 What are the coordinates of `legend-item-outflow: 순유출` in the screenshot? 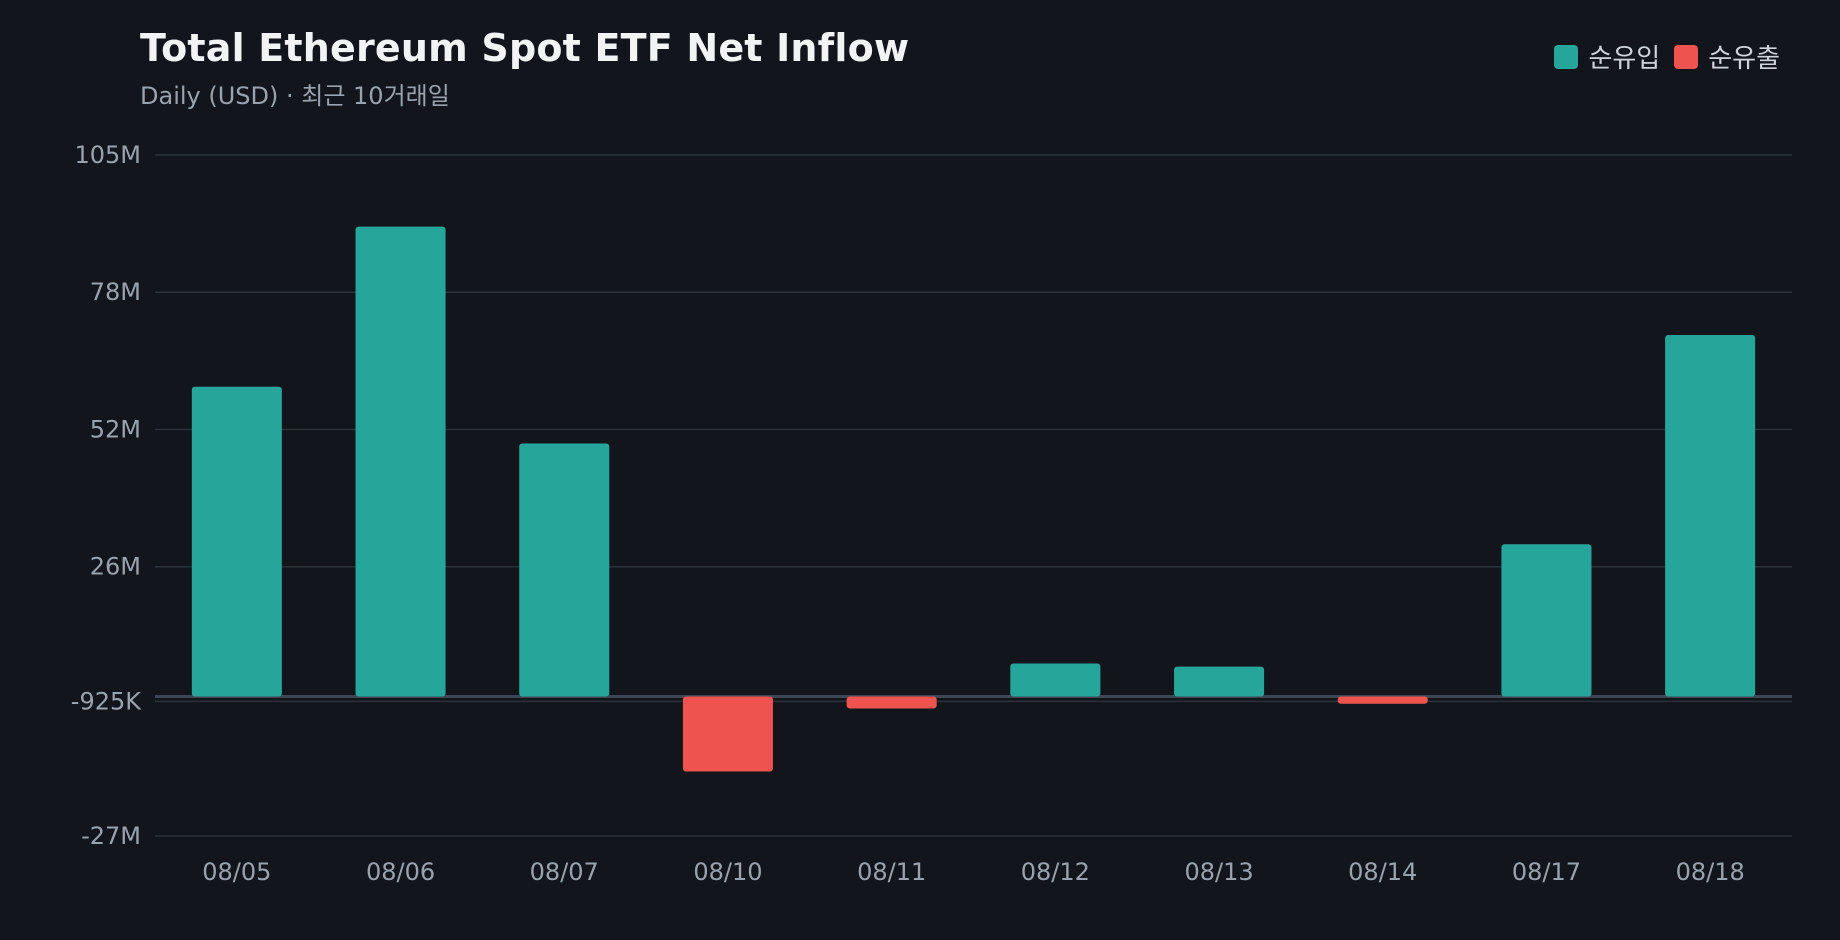 It's located at (1727, 56).